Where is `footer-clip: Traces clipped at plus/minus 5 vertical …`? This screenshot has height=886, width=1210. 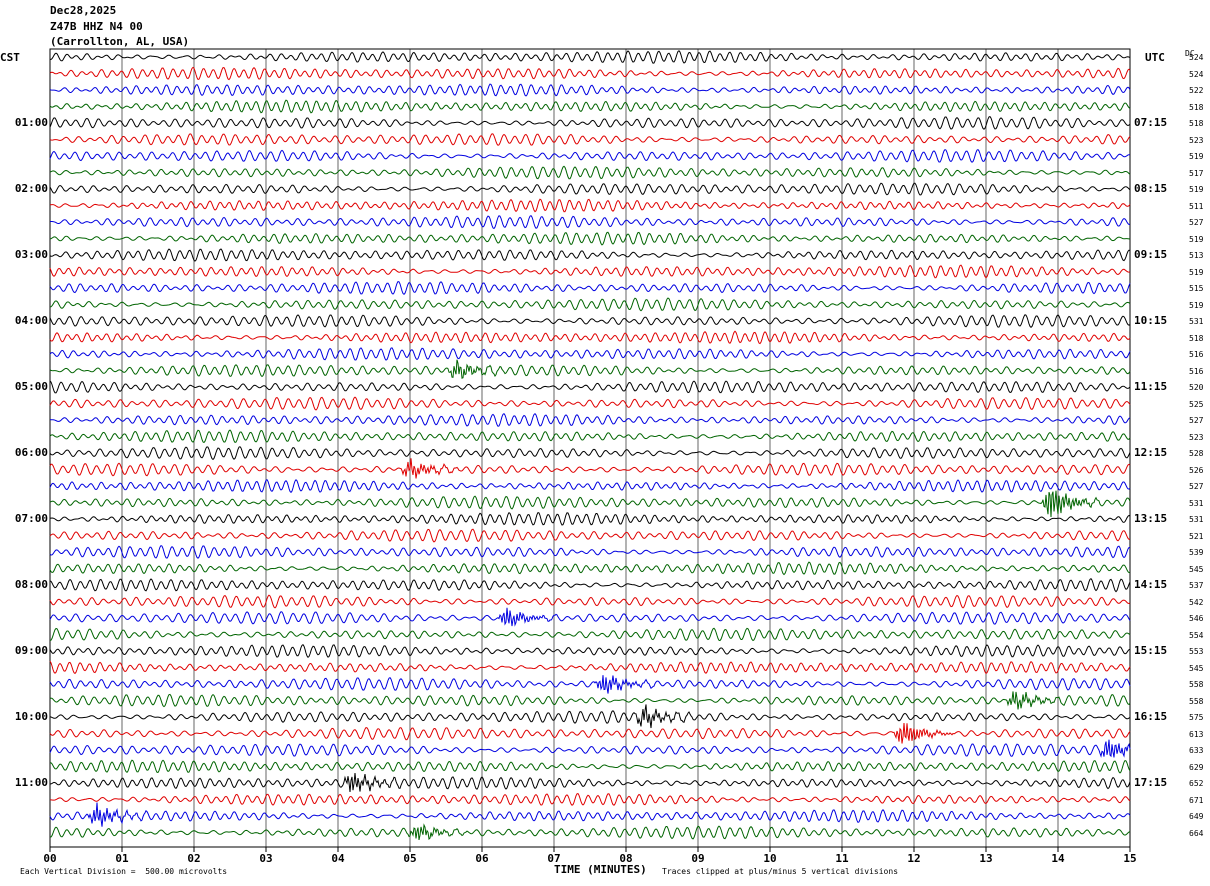 footer-clip: Traces clipped at plus/minus 5 vertical … is located at coordinates (780, 871).